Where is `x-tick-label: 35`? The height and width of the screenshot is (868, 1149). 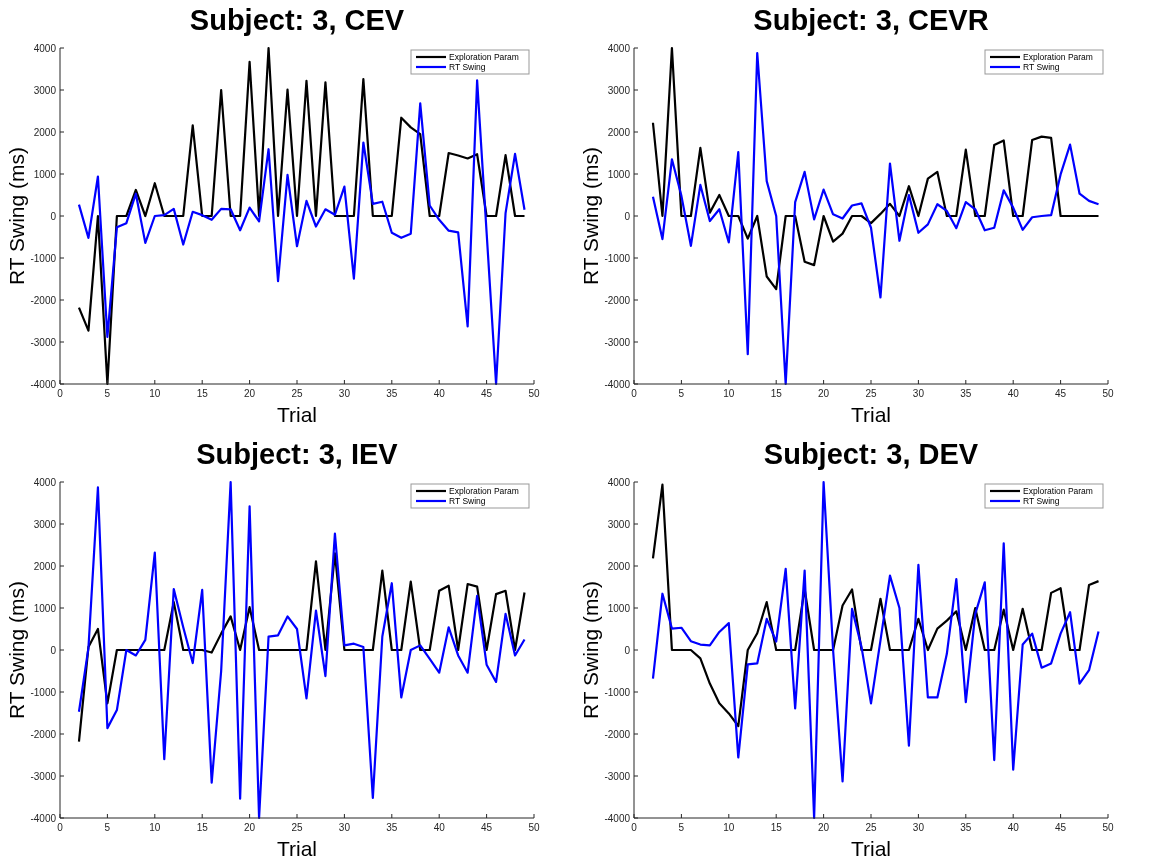 x-tick-label: 35 is located at coordinates (966, 827).